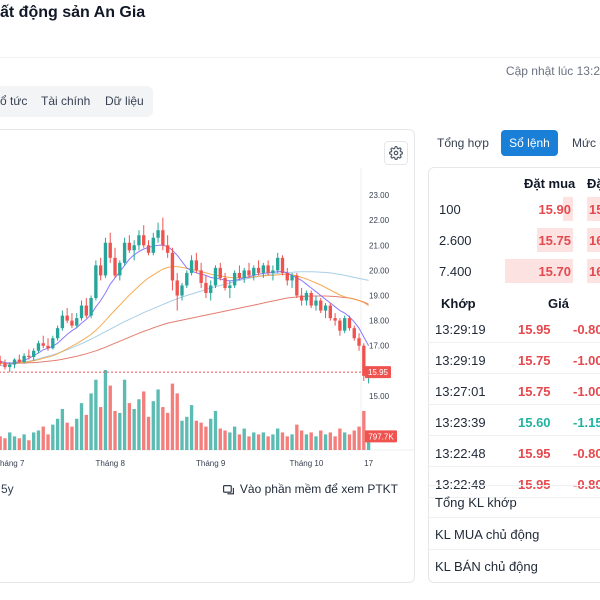 This screenshot has width=600, height=600. I want to click on moving-average-long, so click(184, 329).